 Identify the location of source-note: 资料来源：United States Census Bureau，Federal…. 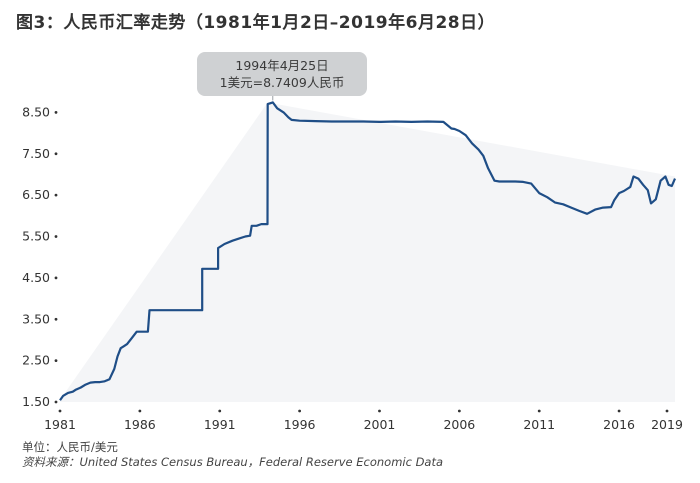
(233, 462).